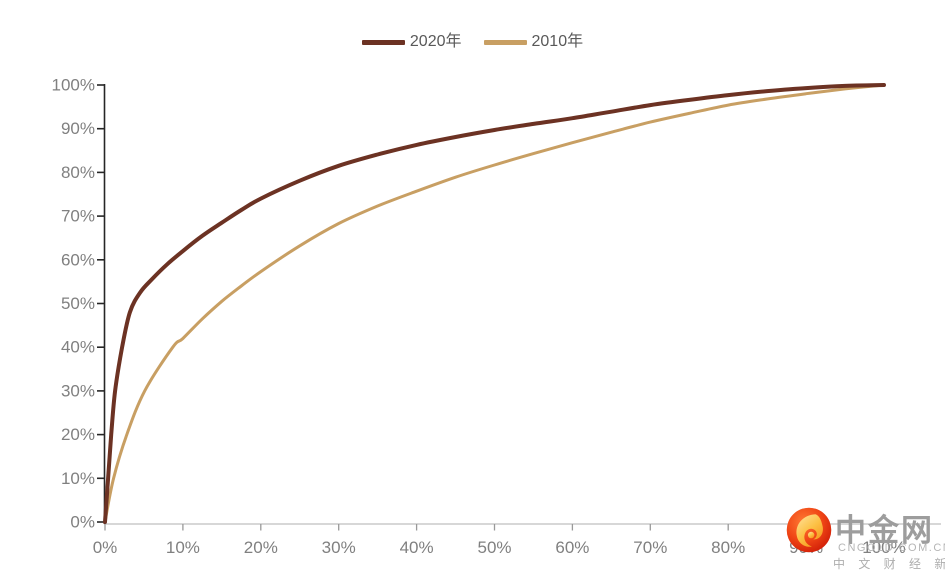  I want to click on y-tick-label: 0%, so click(82, 522).